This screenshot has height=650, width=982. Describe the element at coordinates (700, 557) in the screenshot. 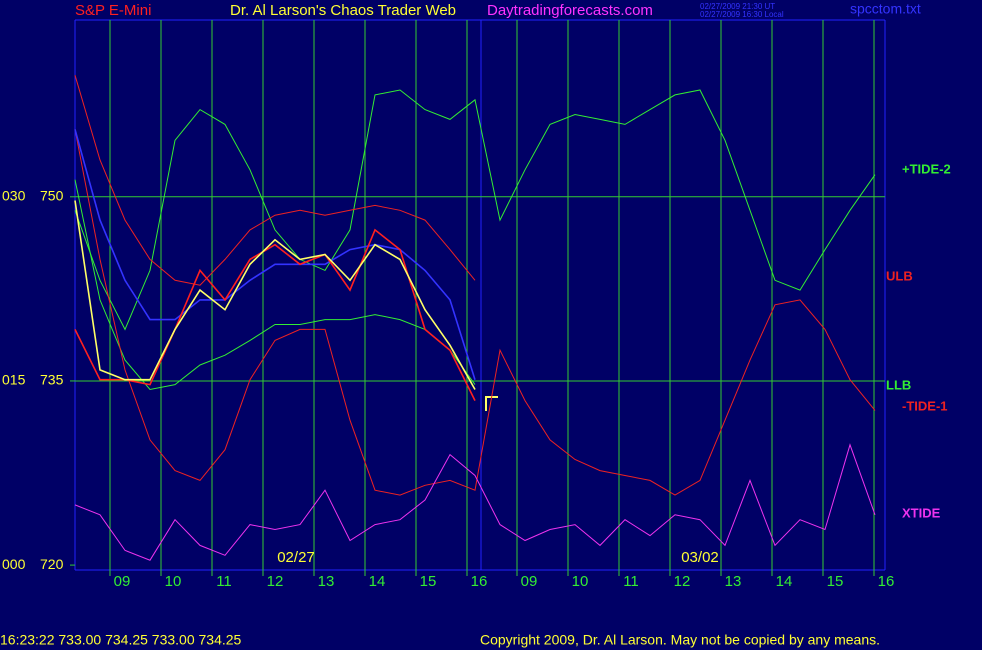

I see `date-label: 03/02` at that location.